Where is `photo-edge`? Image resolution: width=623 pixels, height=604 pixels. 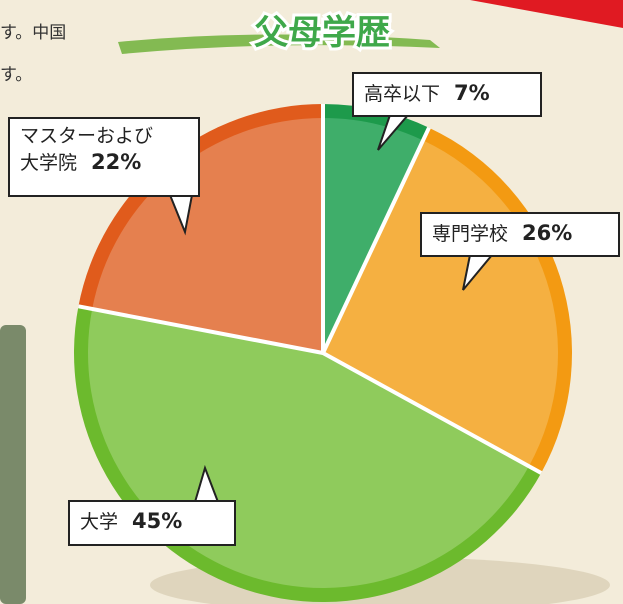 photo-edge is located at coordinates (13, 464).